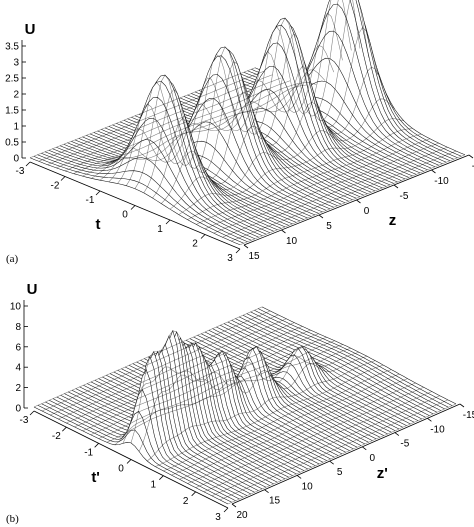  I want to click on panel-label: (b), so click(12, 519).